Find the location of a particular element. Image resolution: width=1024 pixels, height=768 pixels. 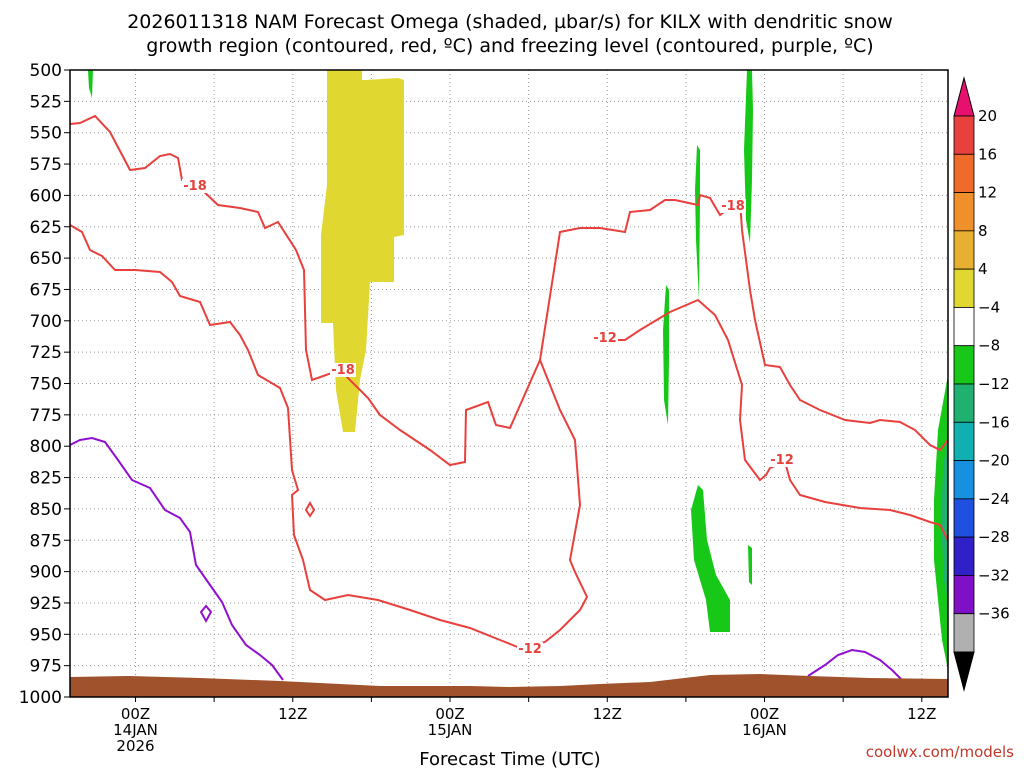

colorbar-tick-label: −24 is located at coordinates (994, 499).